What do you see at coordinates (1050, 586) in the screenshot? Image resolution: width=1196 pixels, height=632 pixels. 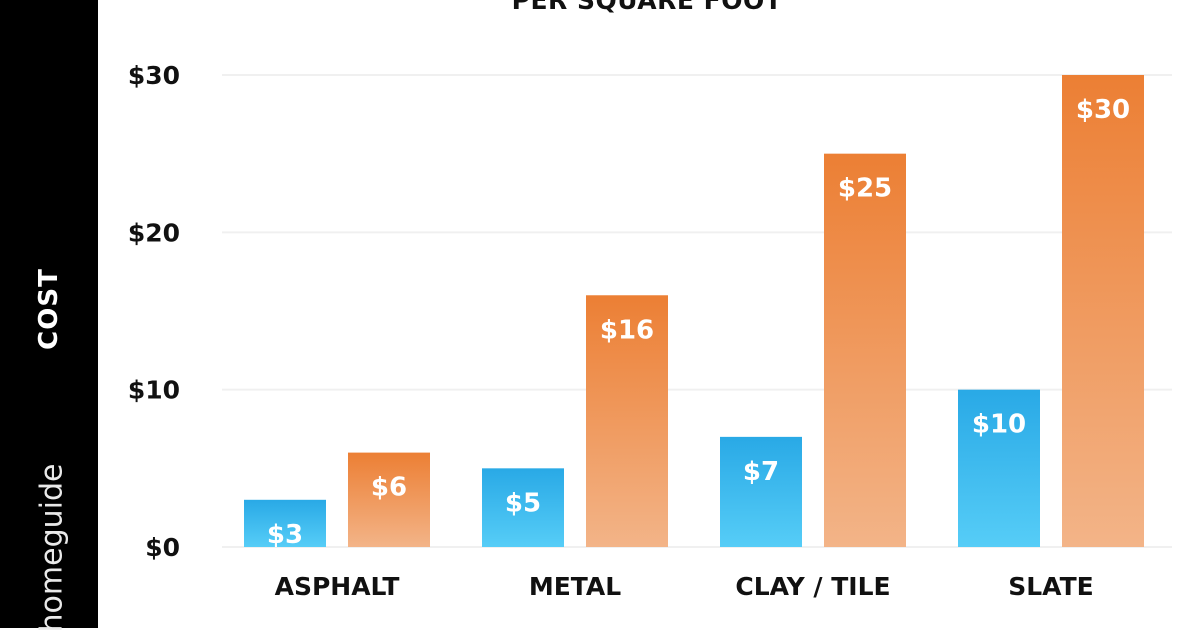 I see `x-category-label: SLATE` at bounding box center [1050, 586].